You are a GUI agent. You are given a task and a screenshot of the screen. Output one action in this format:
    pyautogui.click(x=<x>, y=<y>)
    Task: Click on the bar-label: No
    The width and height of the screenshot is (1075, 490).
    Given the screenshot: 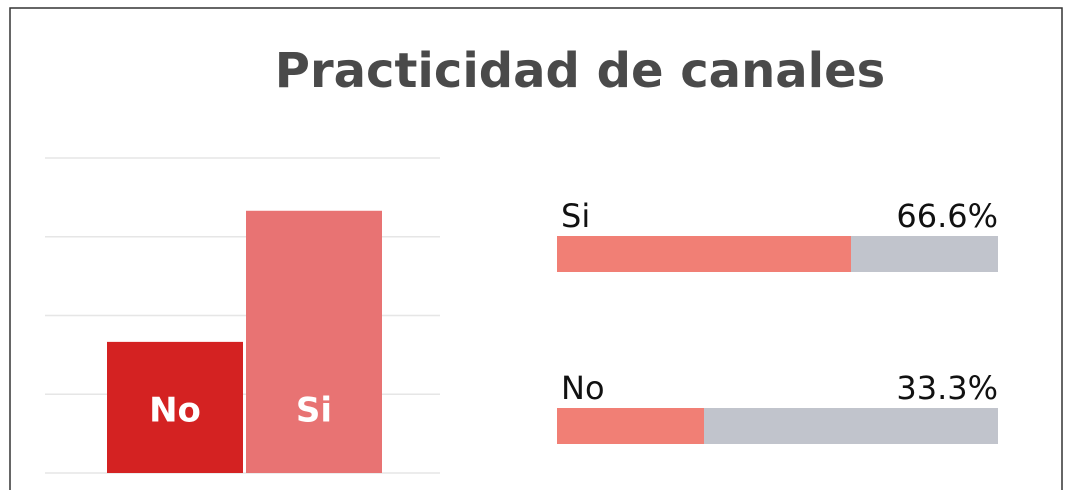 What is the action you would take?
    pyautogui.click(x=175, y=411)
    